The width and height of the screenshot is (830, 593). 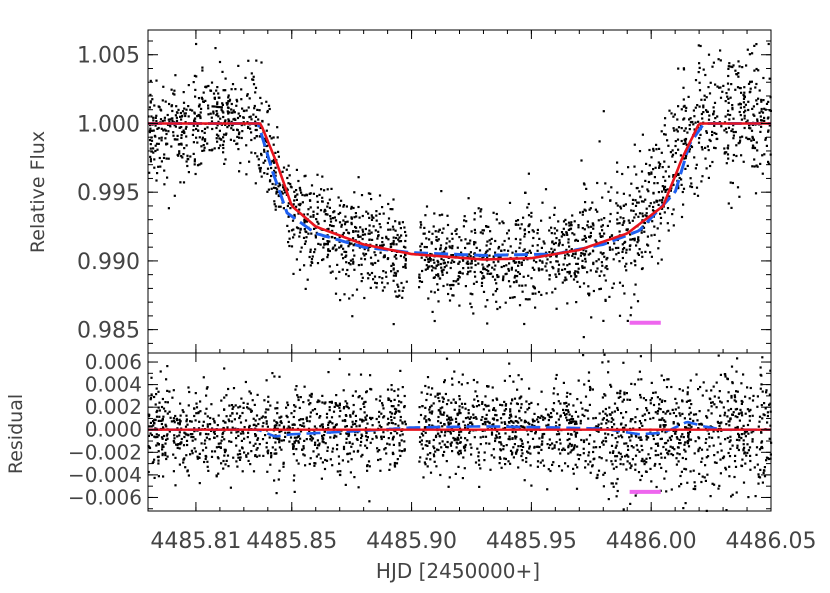 What do you see at coordinates (771, 541) in the screenshot?
I see `x-tick-label: 4486.05` at bounding box center [771, 541].